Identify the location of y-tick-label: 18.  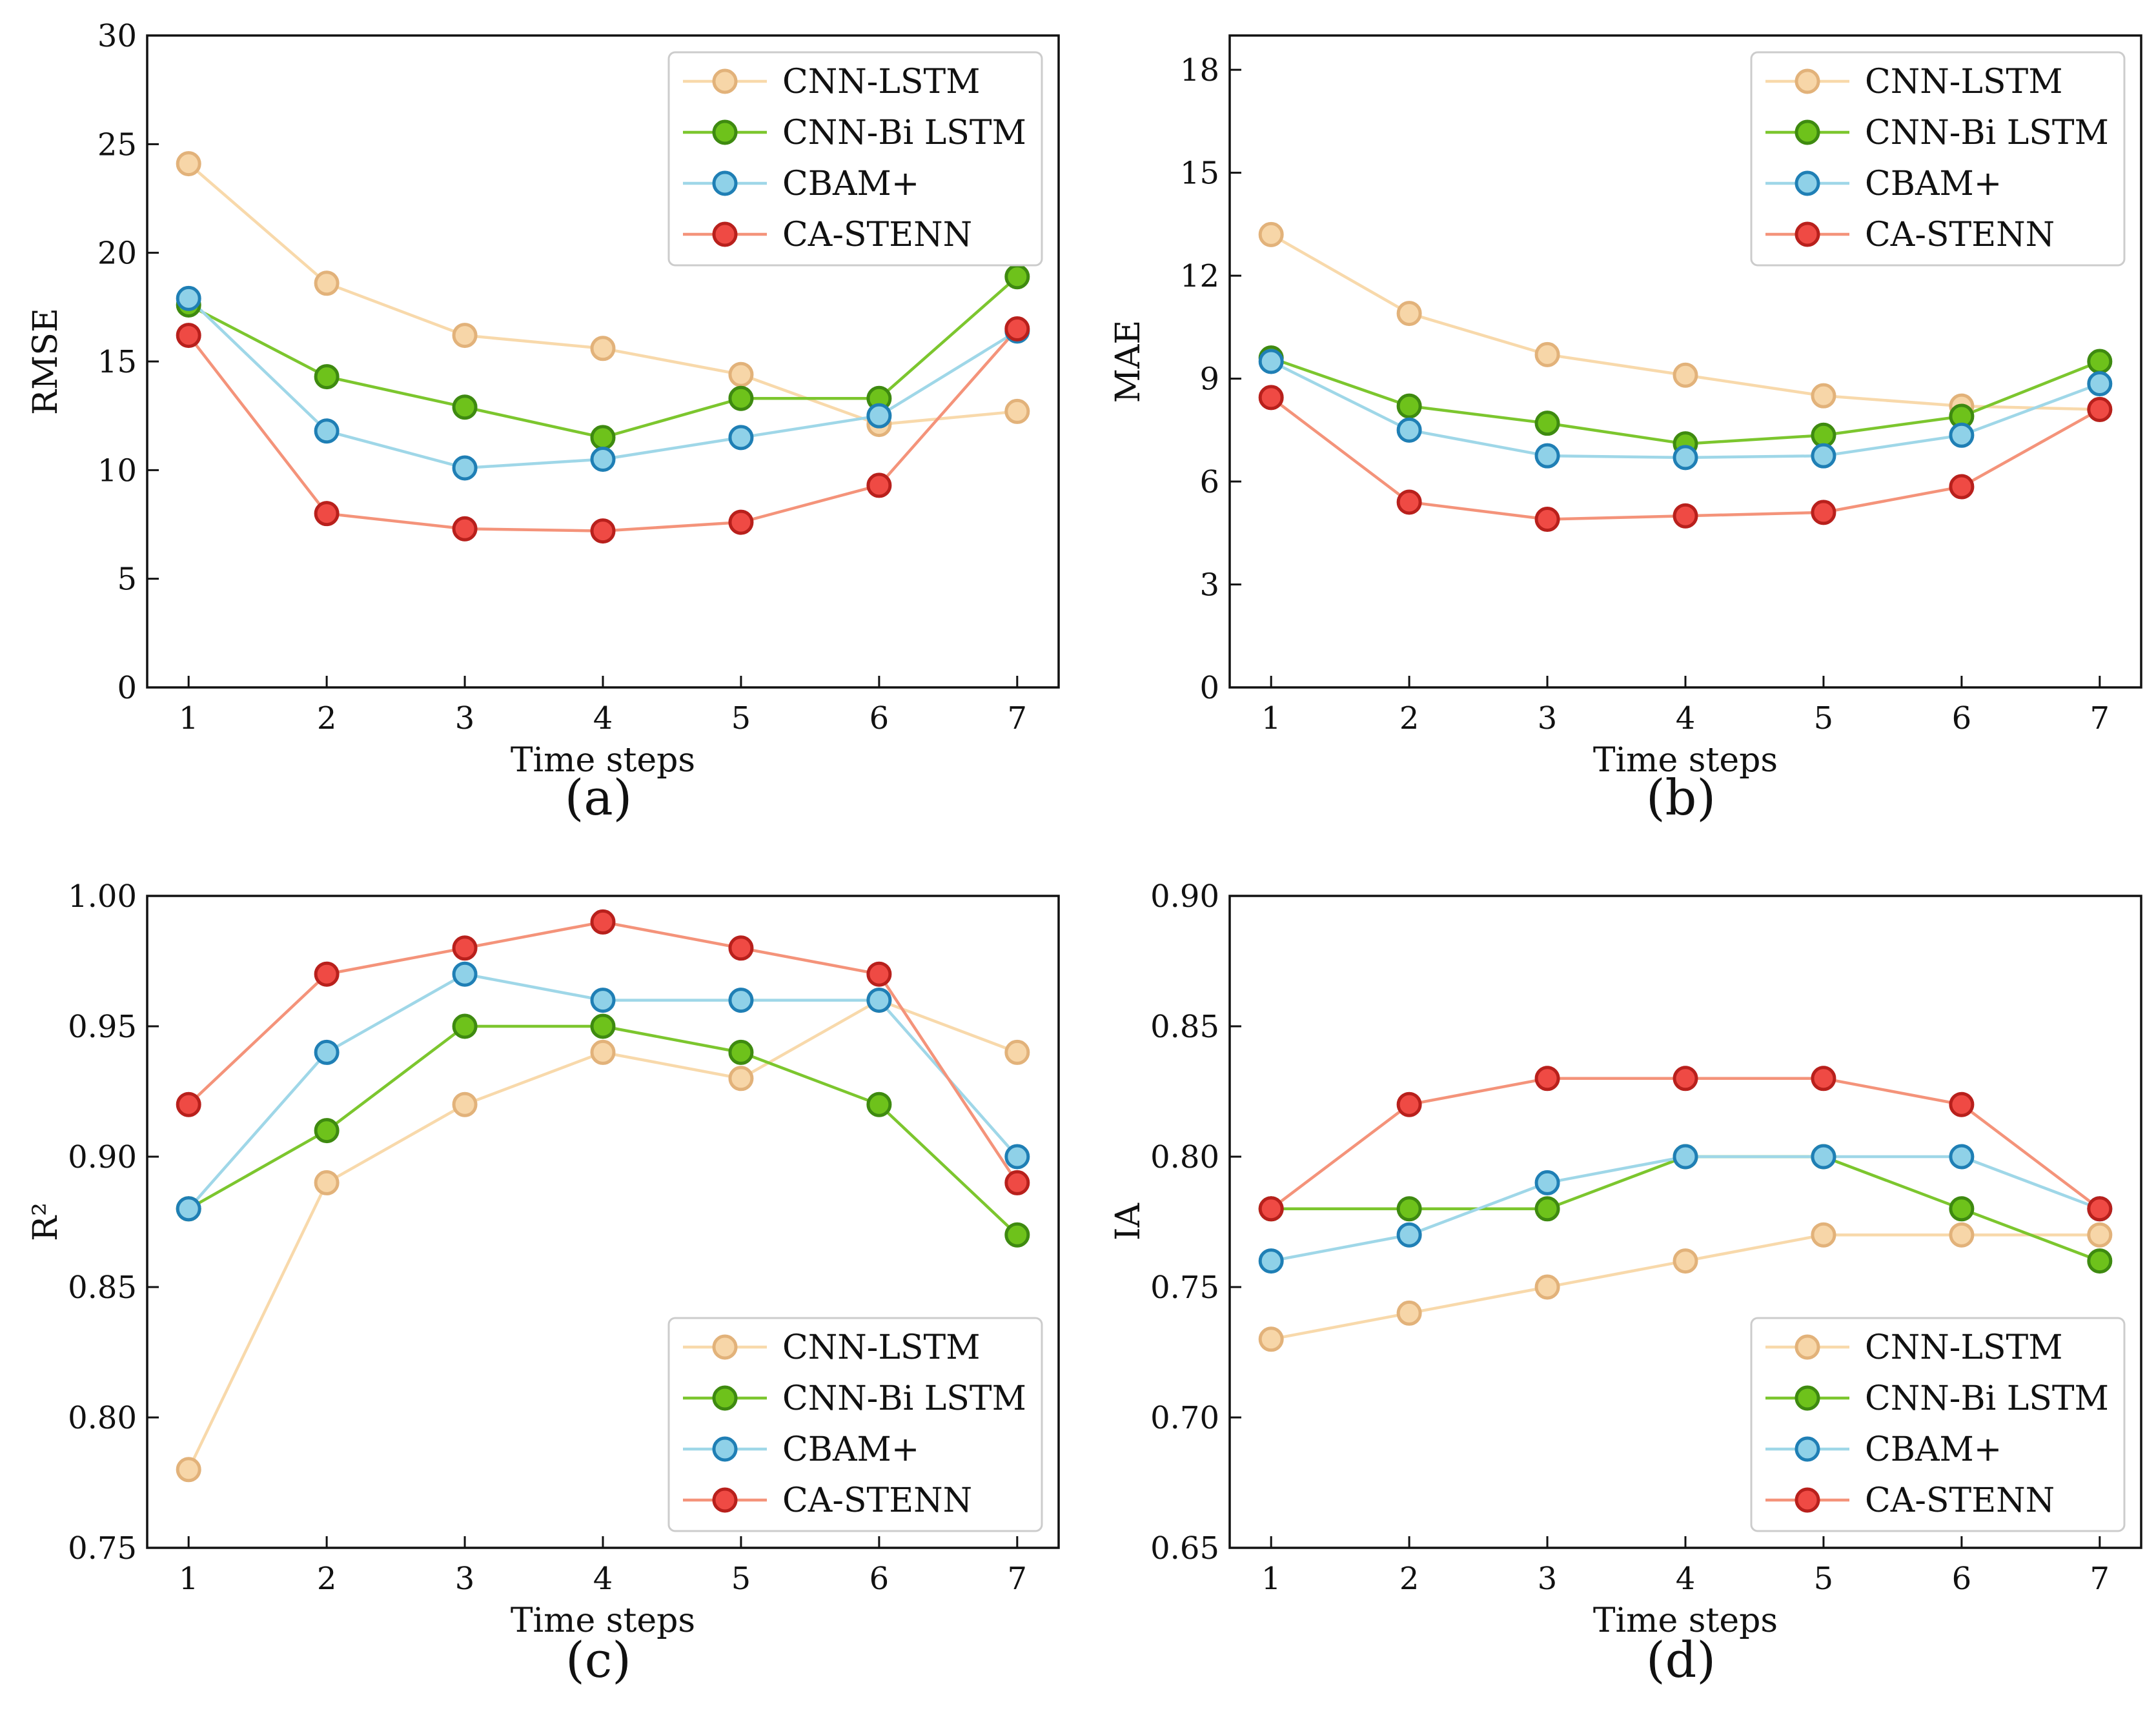
(1199, 70).